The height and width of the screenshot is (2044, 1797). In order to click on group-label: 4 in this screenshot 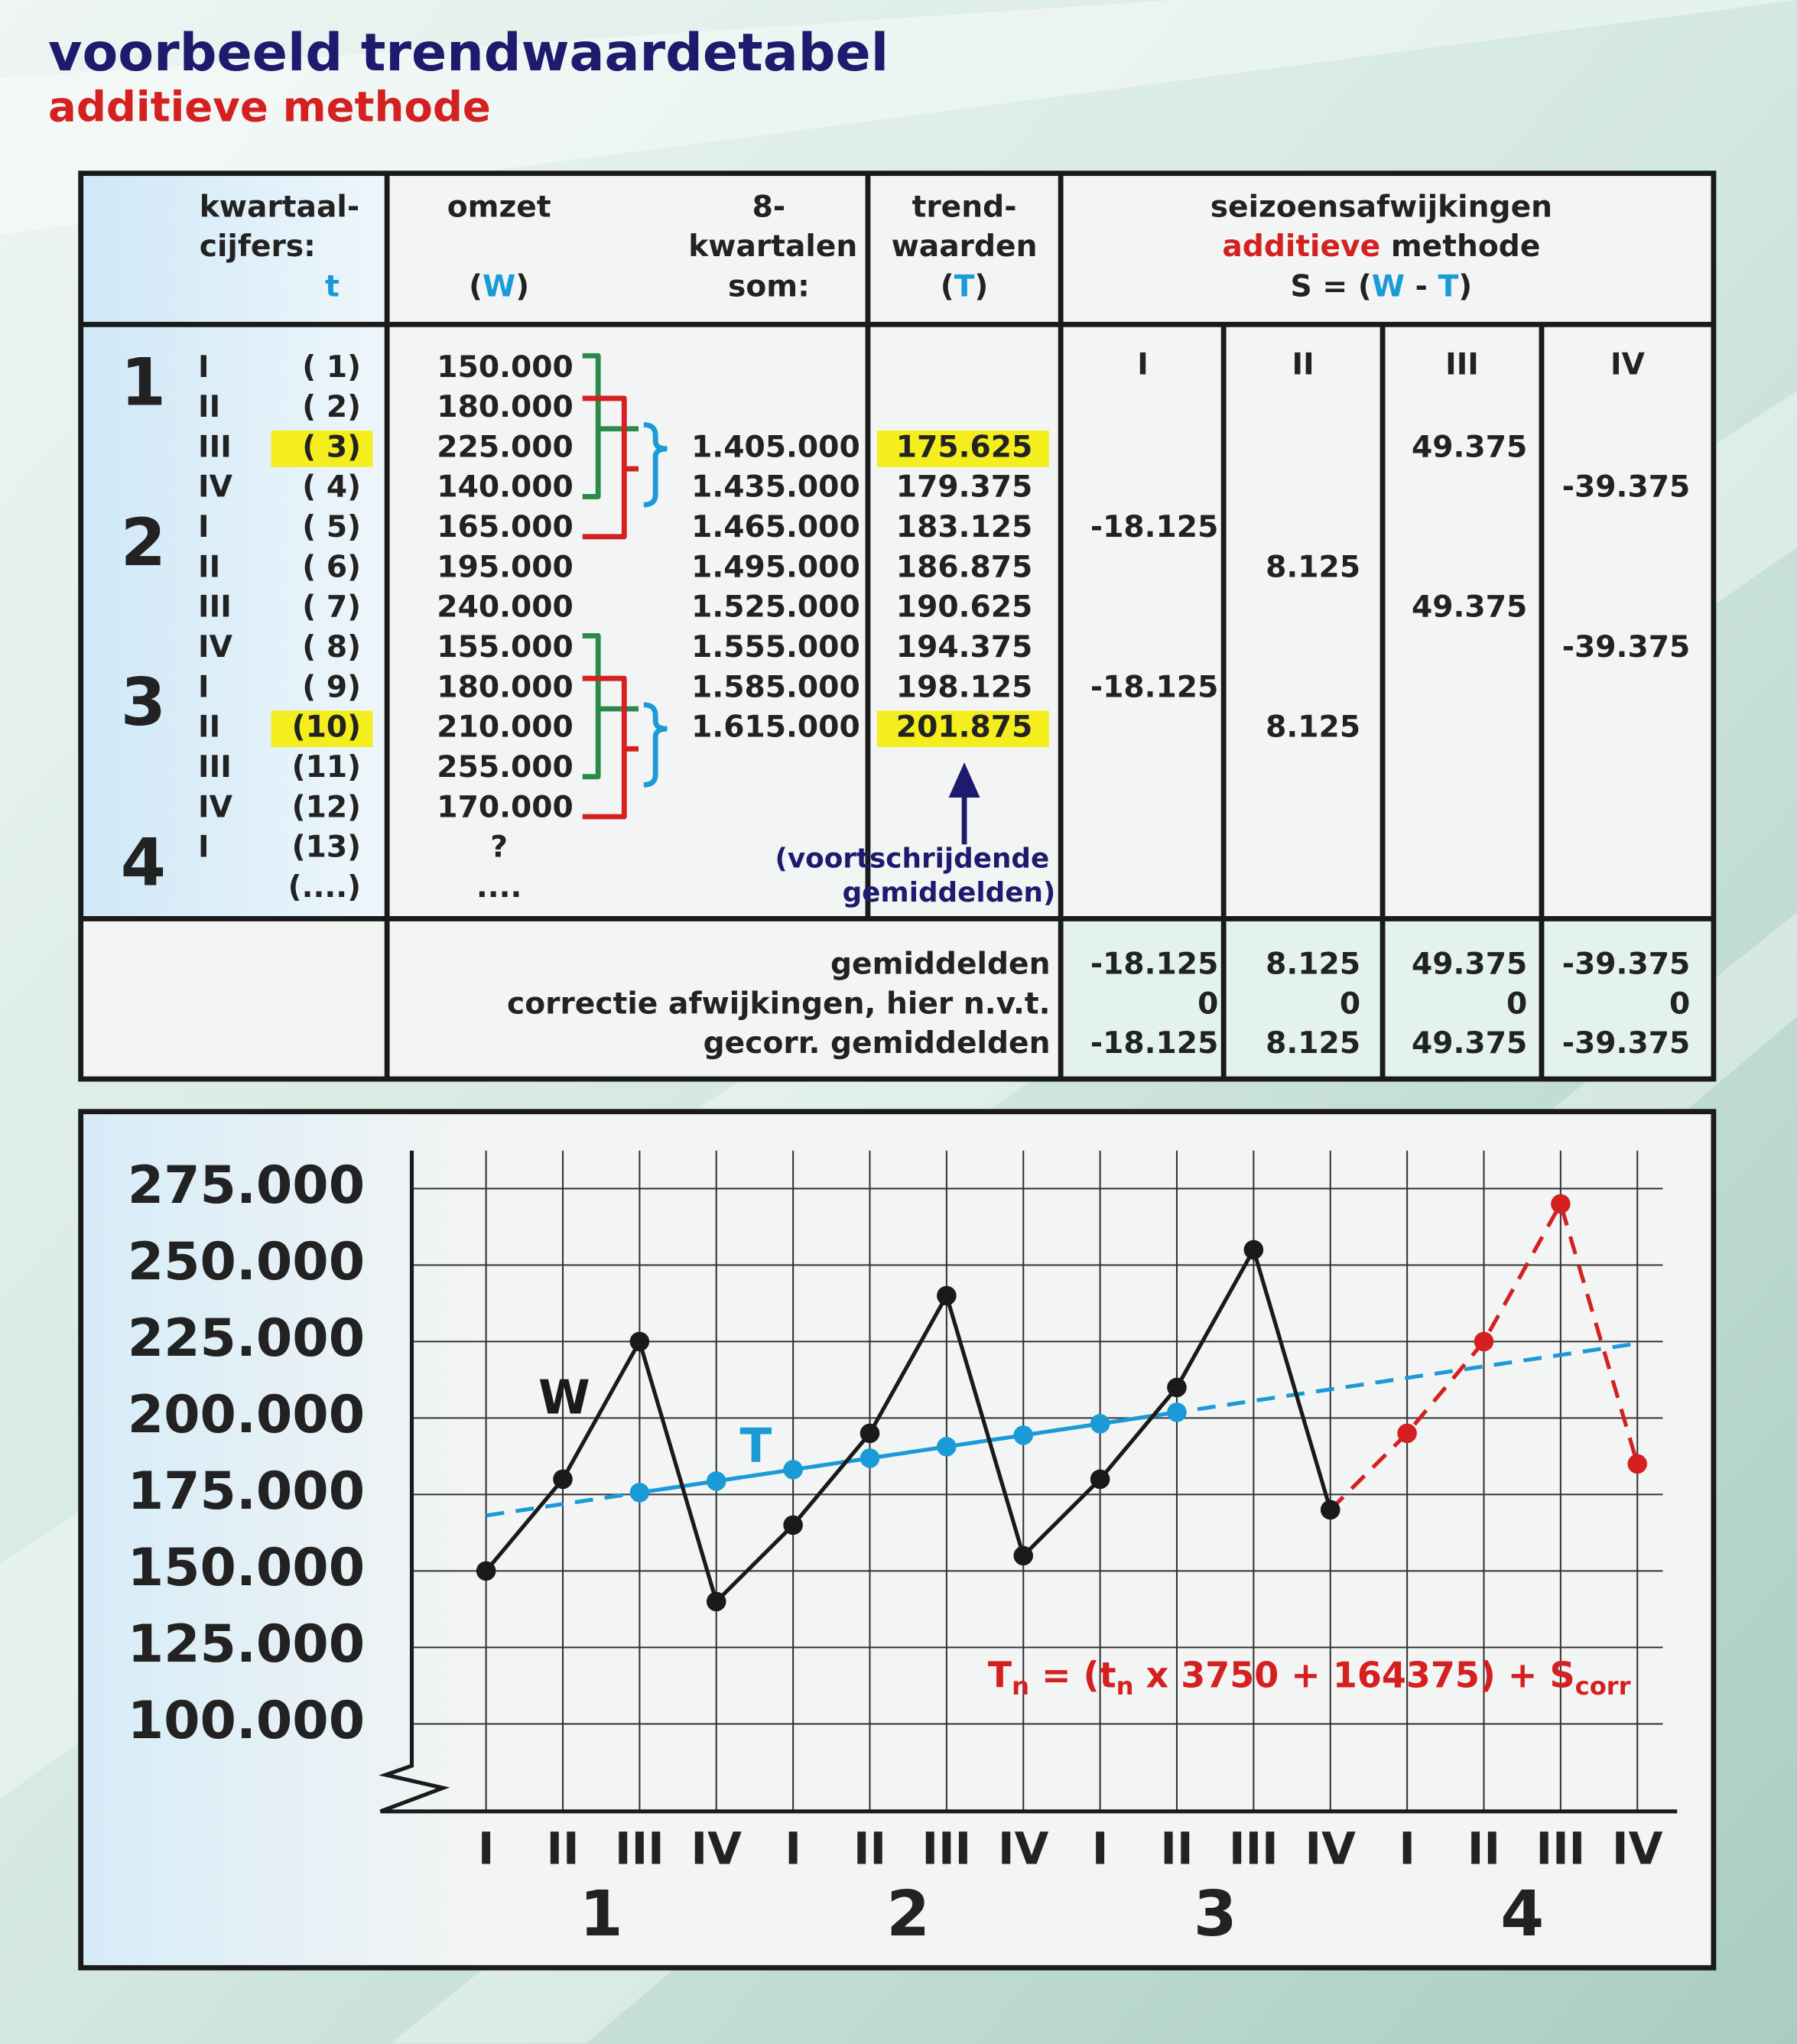, I will do `click(1522, 1914)`.